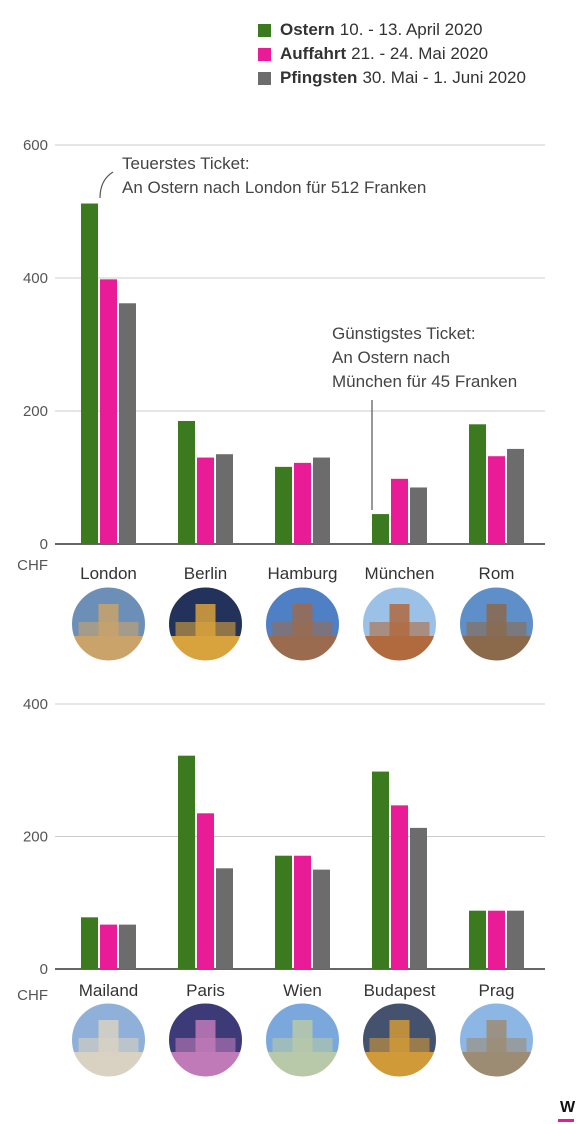 The height and width of the screenshot is (1124, 582). I want to click on category-label: London, so click(108, 573).